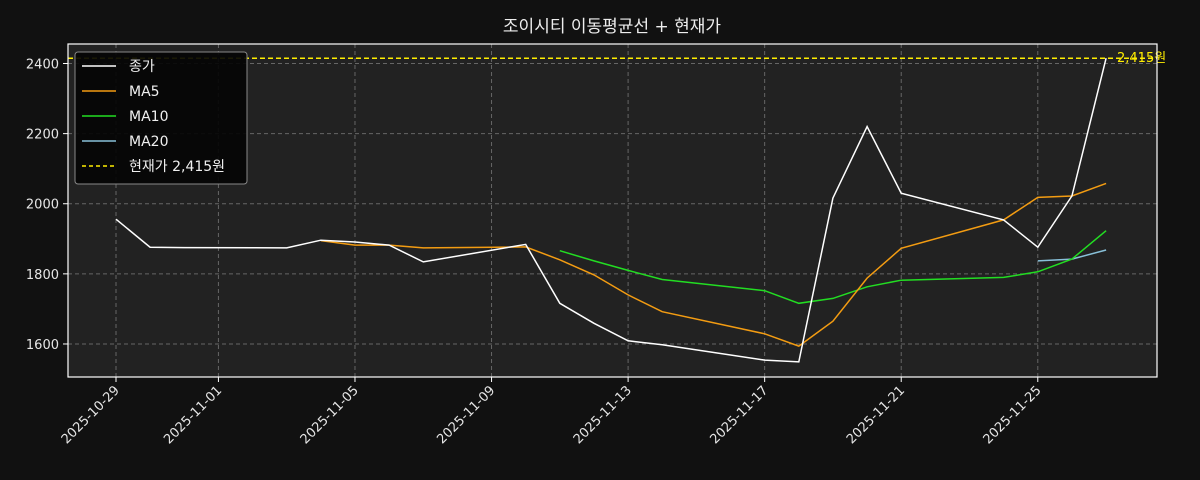 The height and width of the screenshot is (480, 1200). Describe the element at coordinates (42, 345) in the screenshot. I see `y-tick-label: 1600` at that location.